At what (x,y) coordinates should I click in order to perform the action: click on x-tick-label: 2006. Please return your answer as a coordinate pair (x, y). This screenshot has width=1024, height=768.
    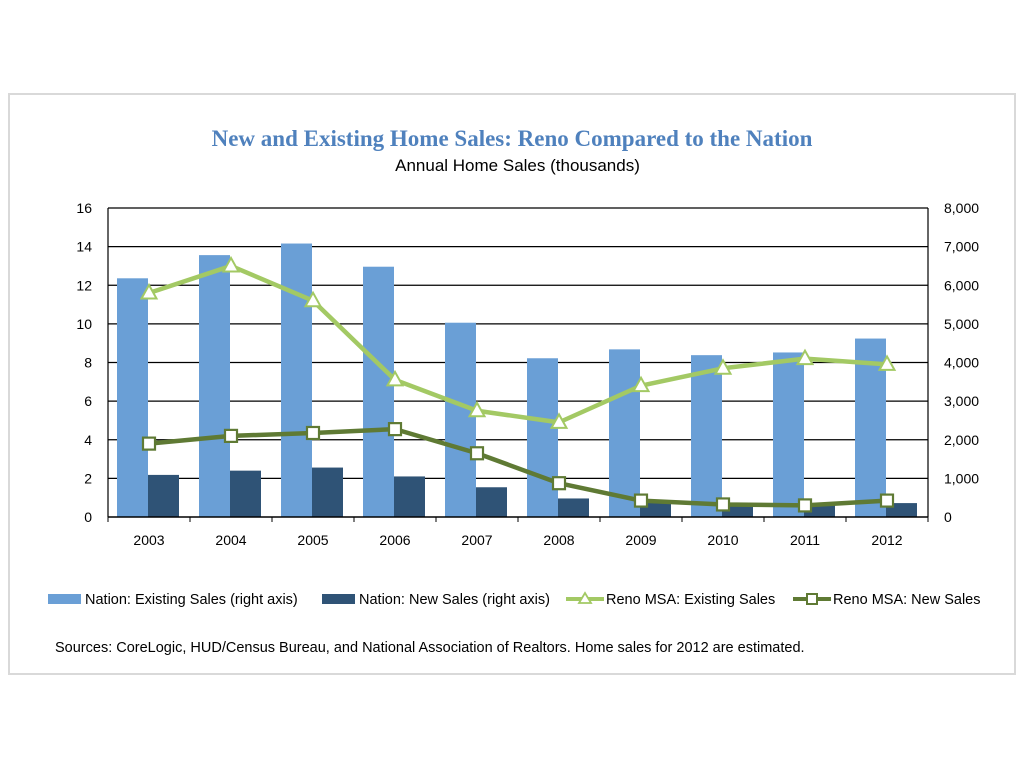
    Looking at the image, I should click on (394, 540).